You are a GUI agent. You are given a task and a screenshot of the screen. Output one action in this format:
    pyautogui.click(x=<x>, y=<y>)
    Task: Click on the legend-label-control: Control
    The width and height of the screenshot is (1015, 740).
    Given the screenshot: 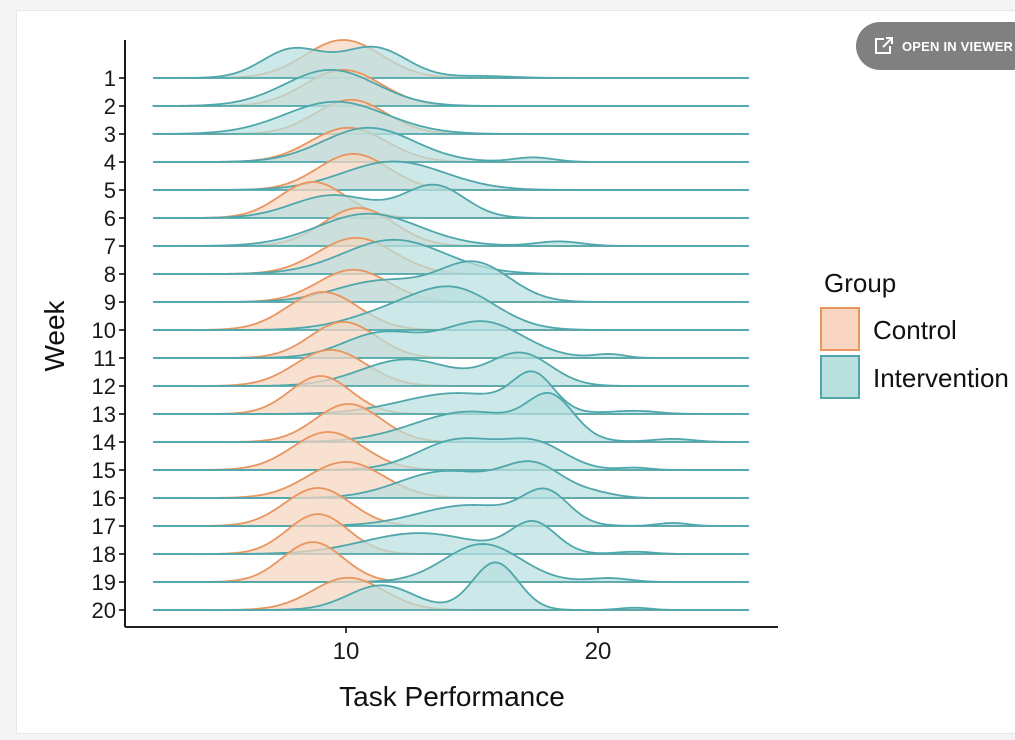 What is the action you would take?
    pyautogui.click(x=915, y=330)
    